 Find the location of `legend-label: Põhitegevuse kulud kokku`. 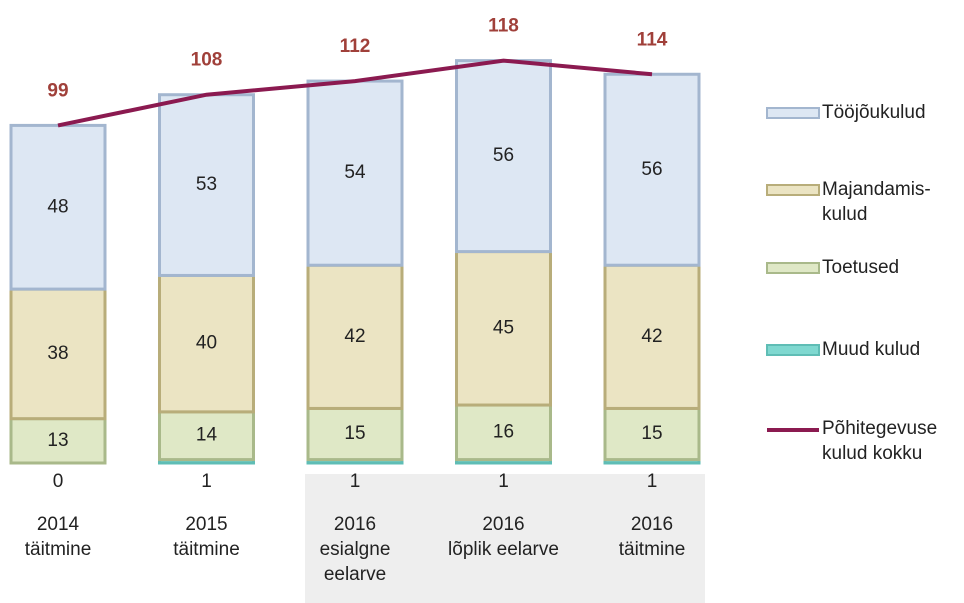

legend-label: Põhitegevuse kulud kokku is located at coordinates (880, 441).